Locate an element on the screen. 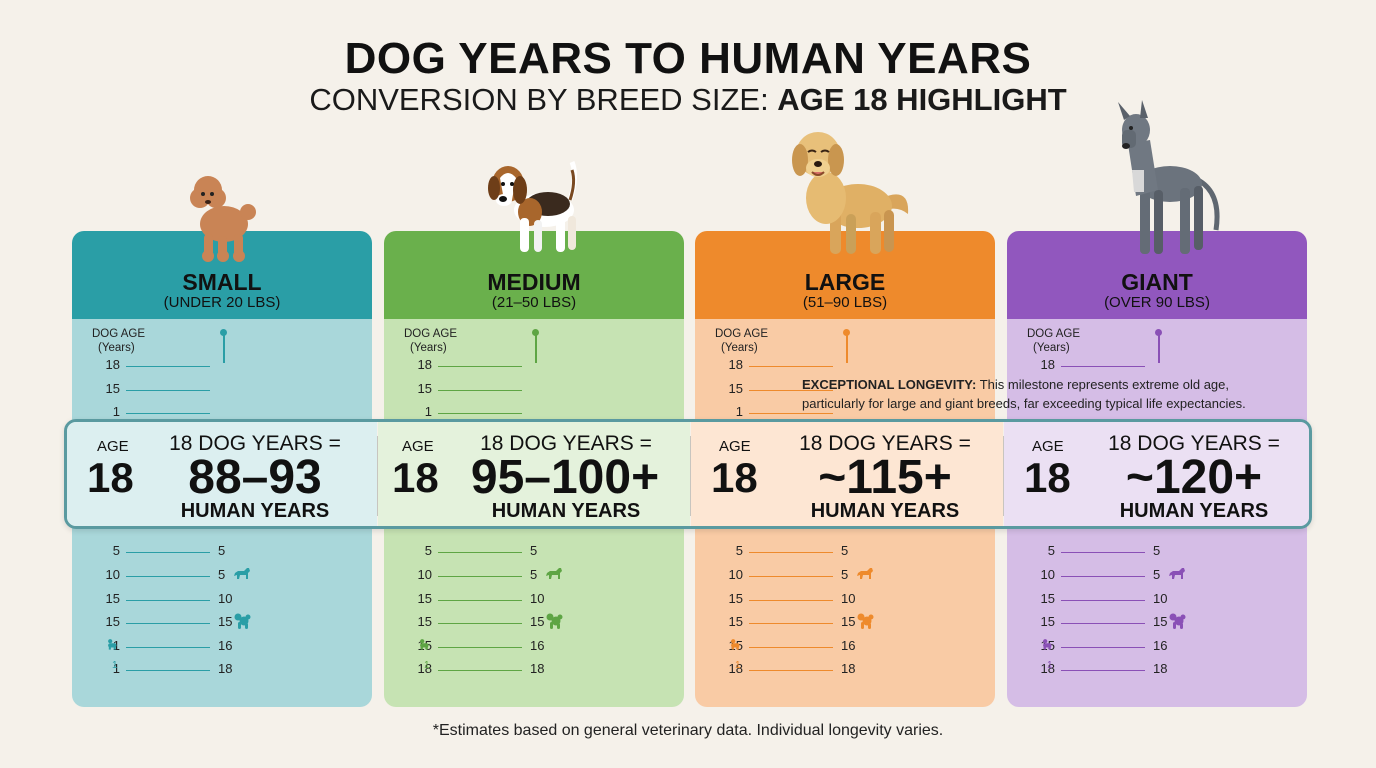 The width and height of the screenshot is (1376, 768). human-years-value: ~120+ is located at coordinates (1194, 477).